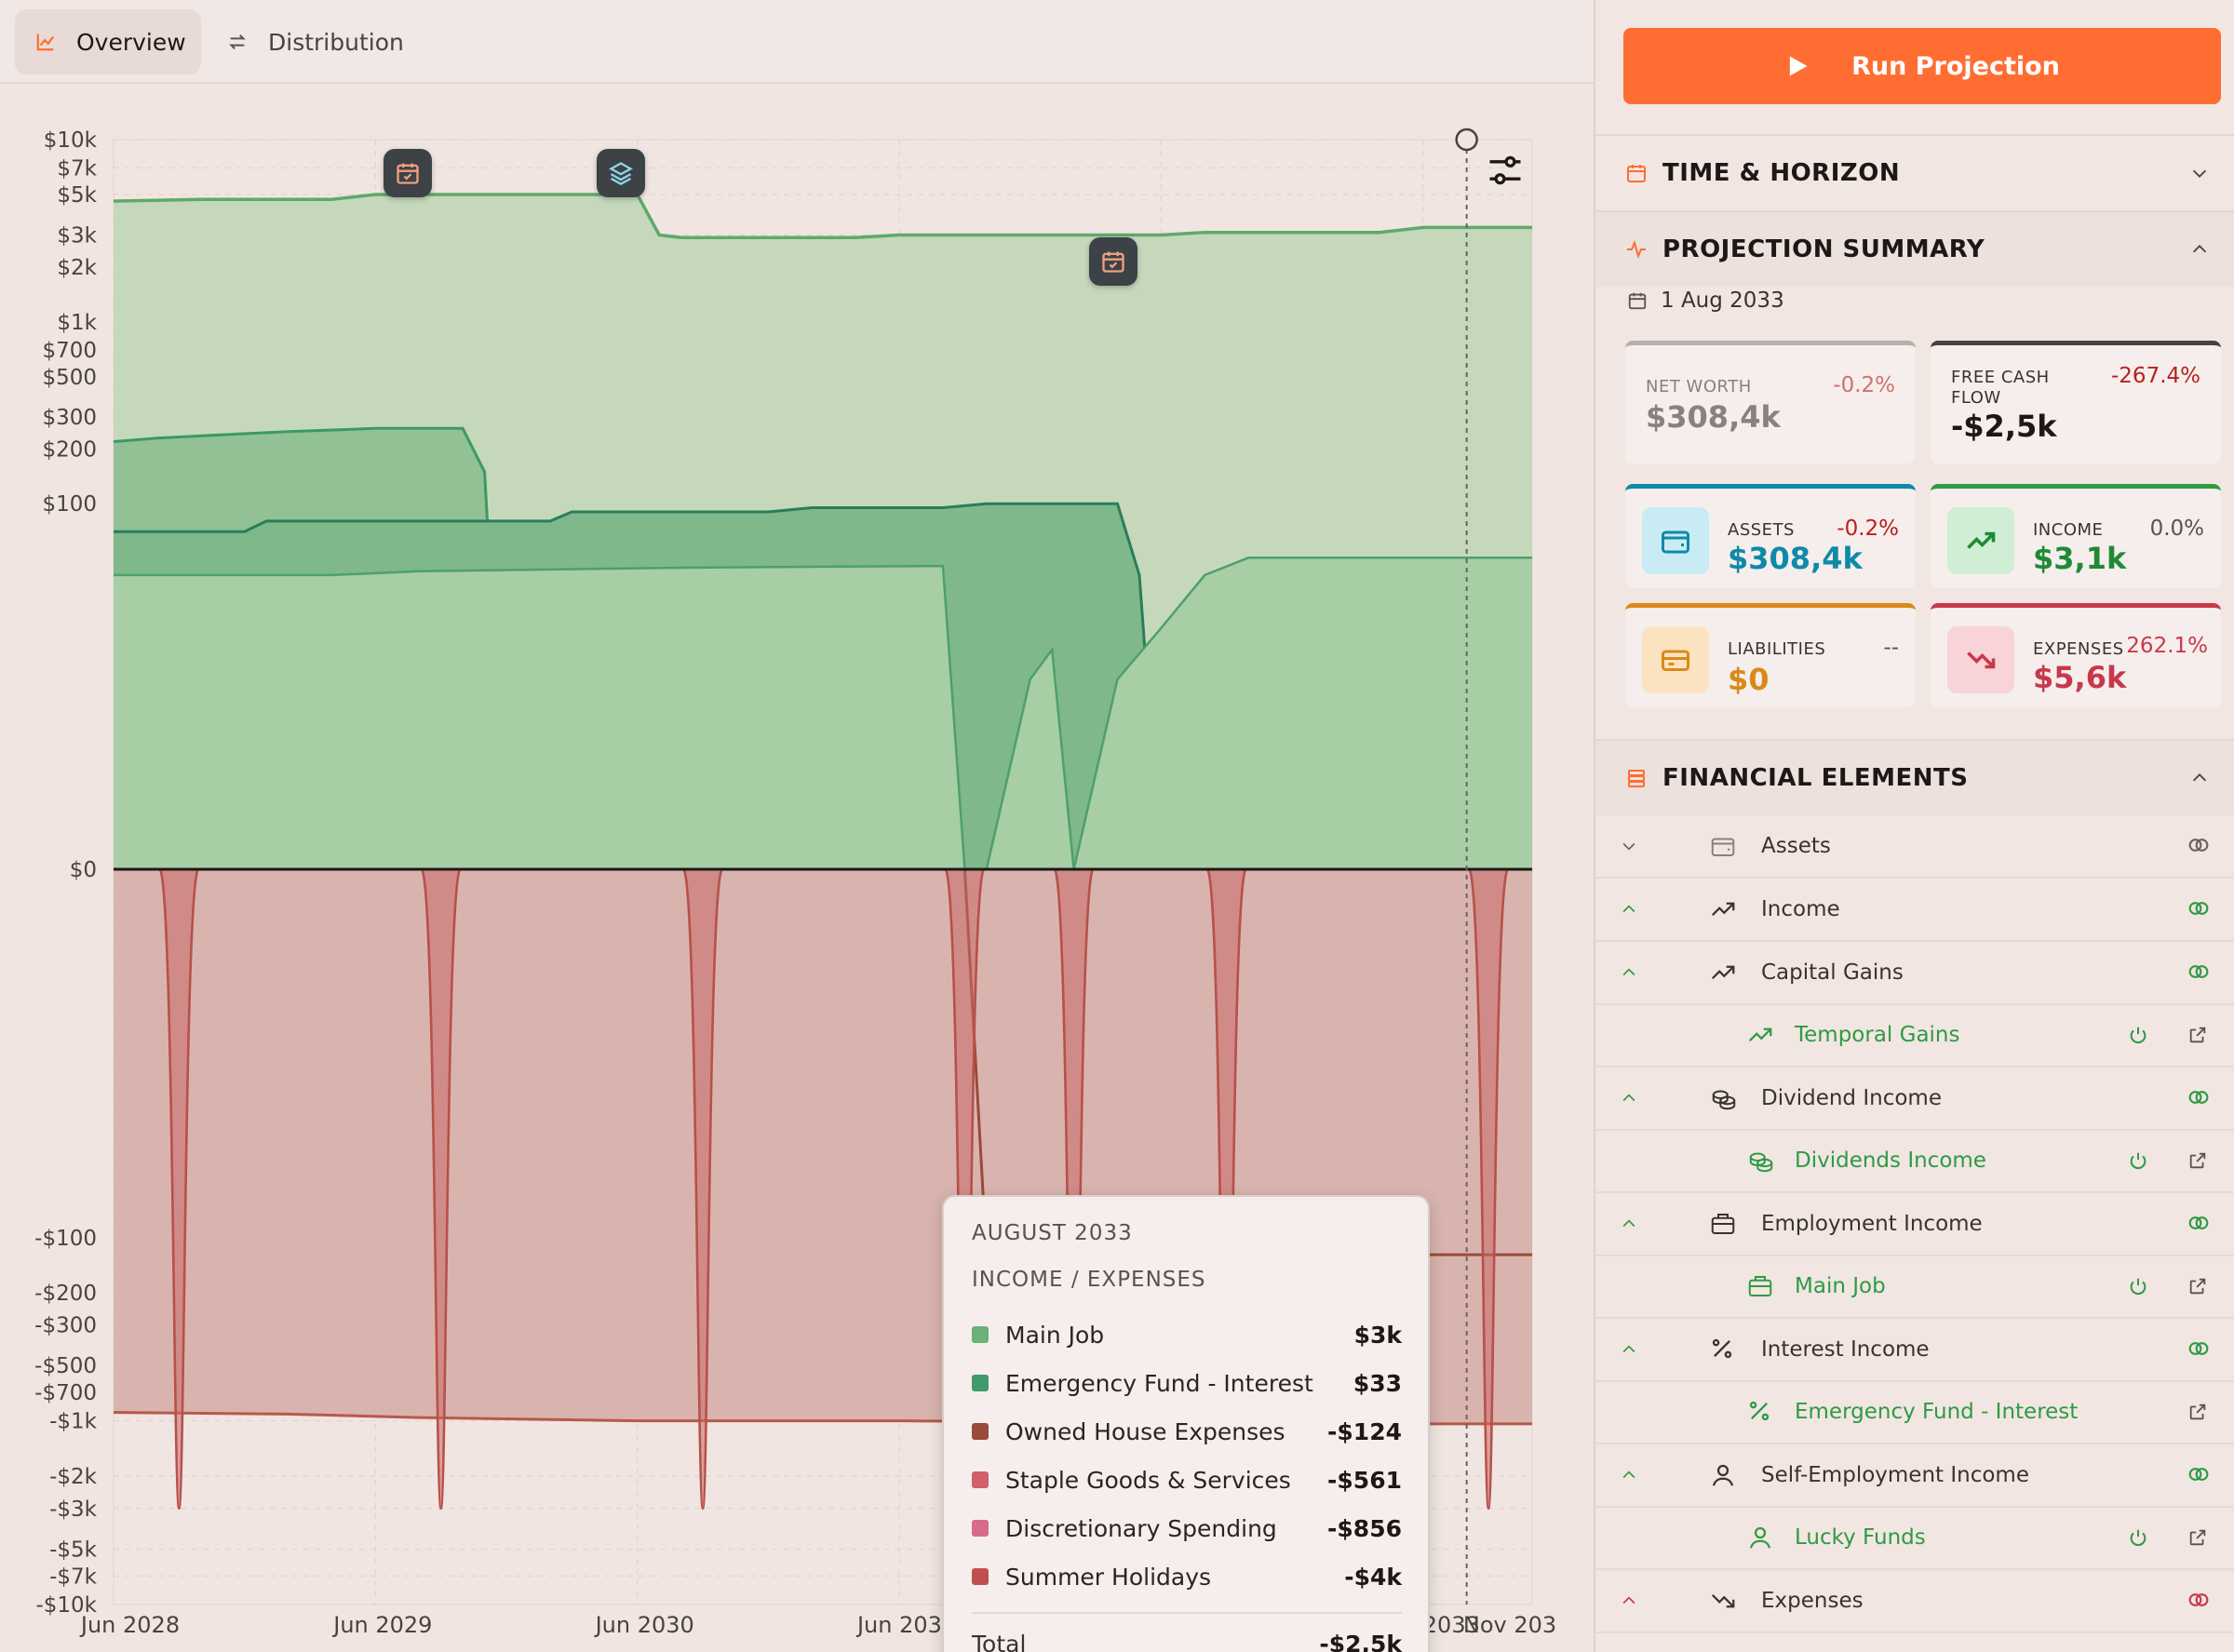 The height and width of the screenshot is (1652, 2234). Describe the element at coordinates (1714, 417) in the screenshot. I see `net-worth-value: $308,4k` at that location.